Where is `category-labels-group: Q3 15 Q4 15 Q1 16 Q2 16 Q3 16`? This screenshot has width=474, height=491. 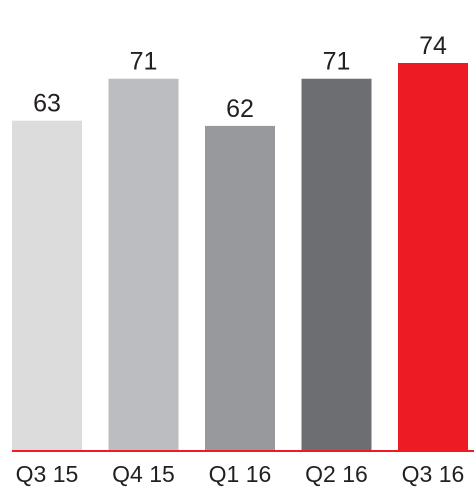
category-labels-group: Q3 15 Q4 15 Q1 16 Q2 16 Q3 16 is located at coordinates (240, 474).